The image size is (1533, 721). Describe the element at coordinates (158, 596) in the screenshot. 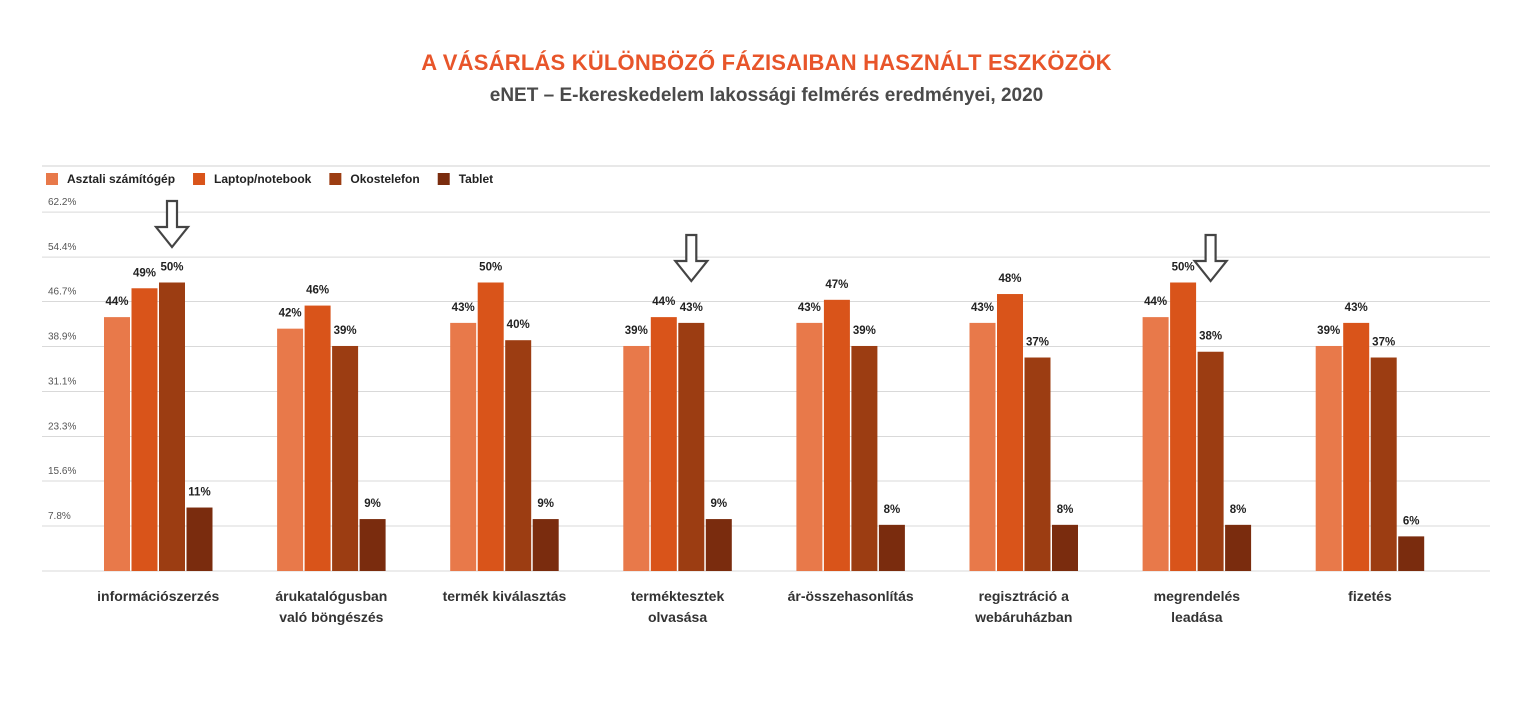

I see `category-label: információszerzés` at that location.